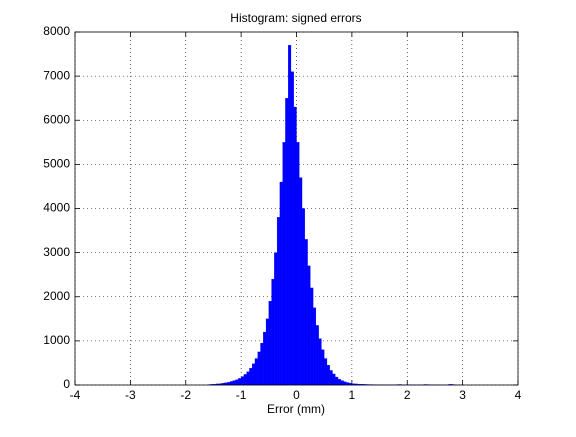 This screenshot has height=437, width=576. I want to click on y-tick-label: 7000, so click(56, 75).